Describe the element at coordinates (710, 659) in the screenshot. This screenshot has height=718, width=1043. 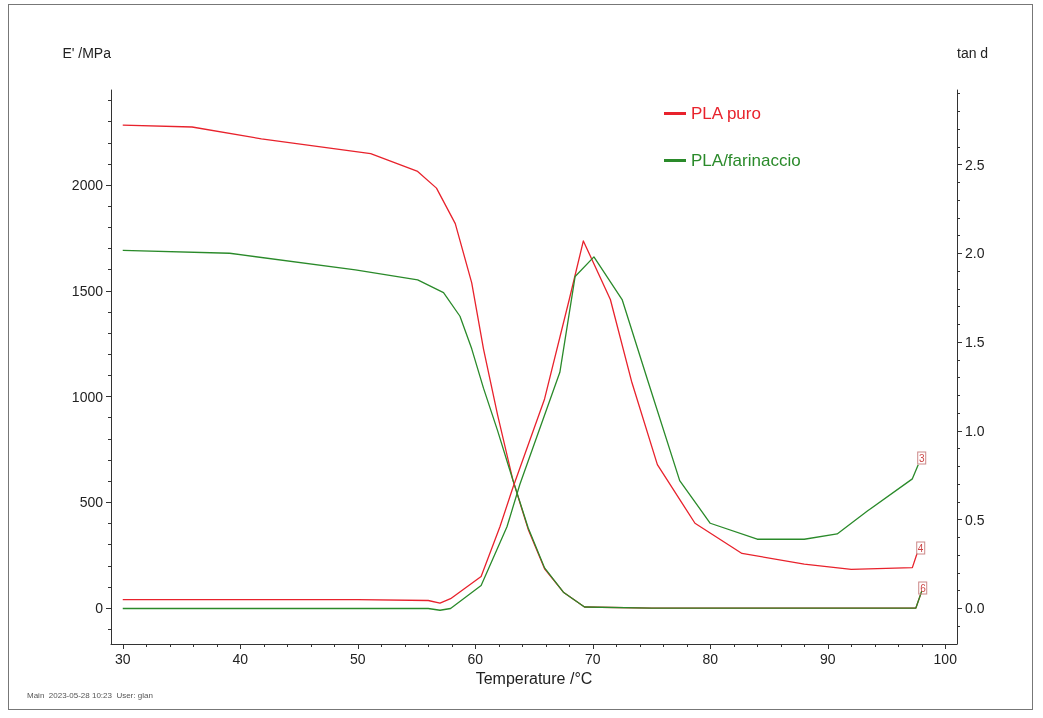
I see `x-tick-label: 80` at that location.